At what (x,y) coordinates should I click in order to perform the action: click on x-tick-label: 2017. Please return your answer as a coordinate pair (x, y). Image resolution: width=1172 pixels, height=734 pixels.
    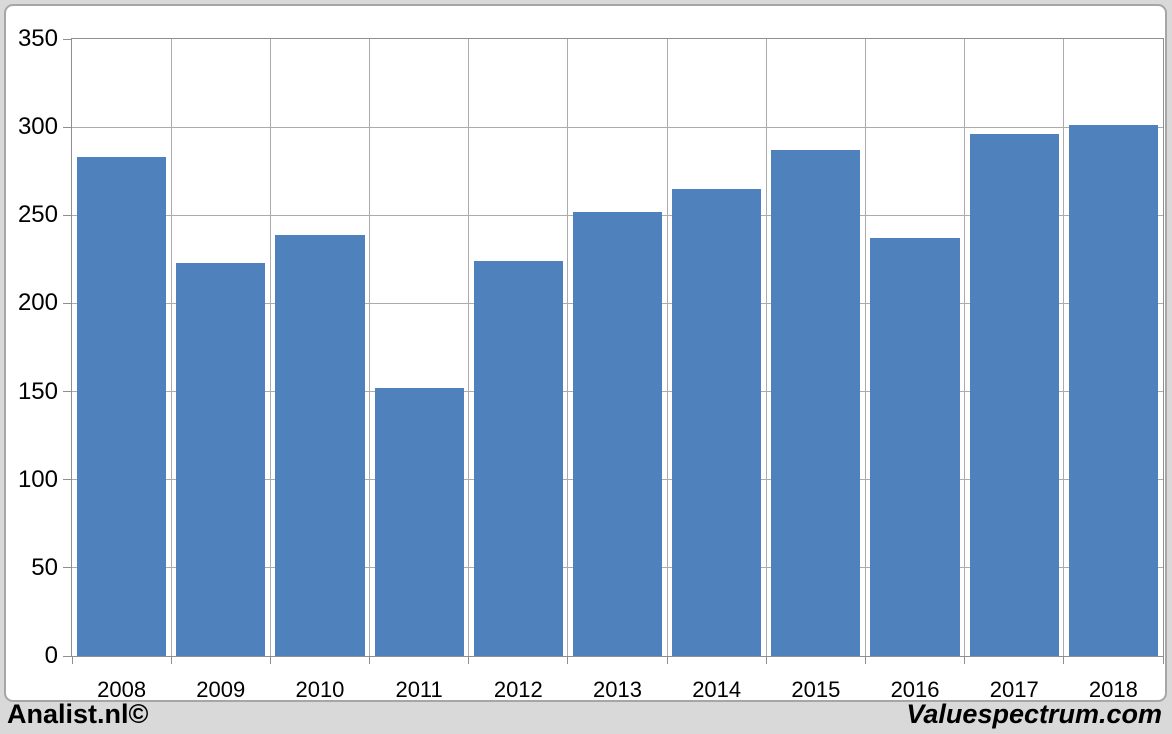
    Looking at the image, I should click on (1014, 689).